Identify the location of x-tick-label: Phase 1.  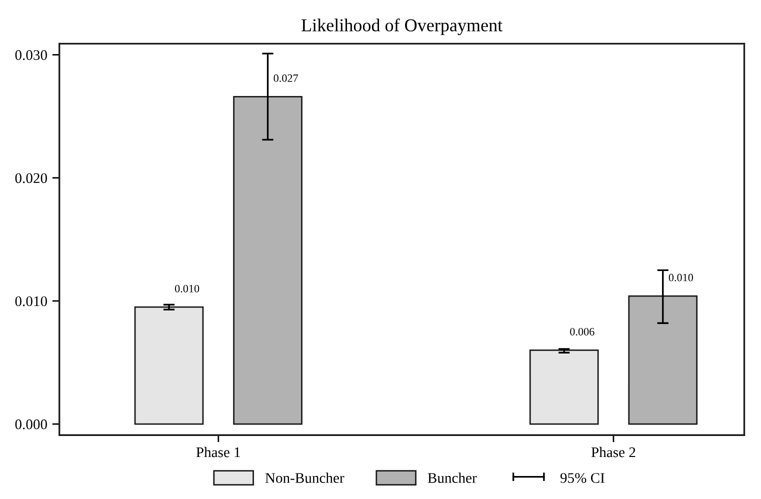
(218, 452).